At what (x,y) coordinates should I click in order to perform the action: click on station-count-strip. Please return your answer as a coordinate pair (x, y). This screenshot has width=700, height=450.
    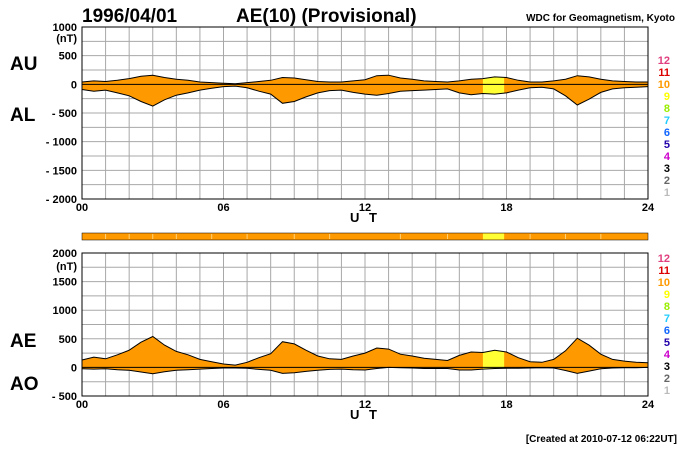
    Looking at the image, I should click on (365, 236).